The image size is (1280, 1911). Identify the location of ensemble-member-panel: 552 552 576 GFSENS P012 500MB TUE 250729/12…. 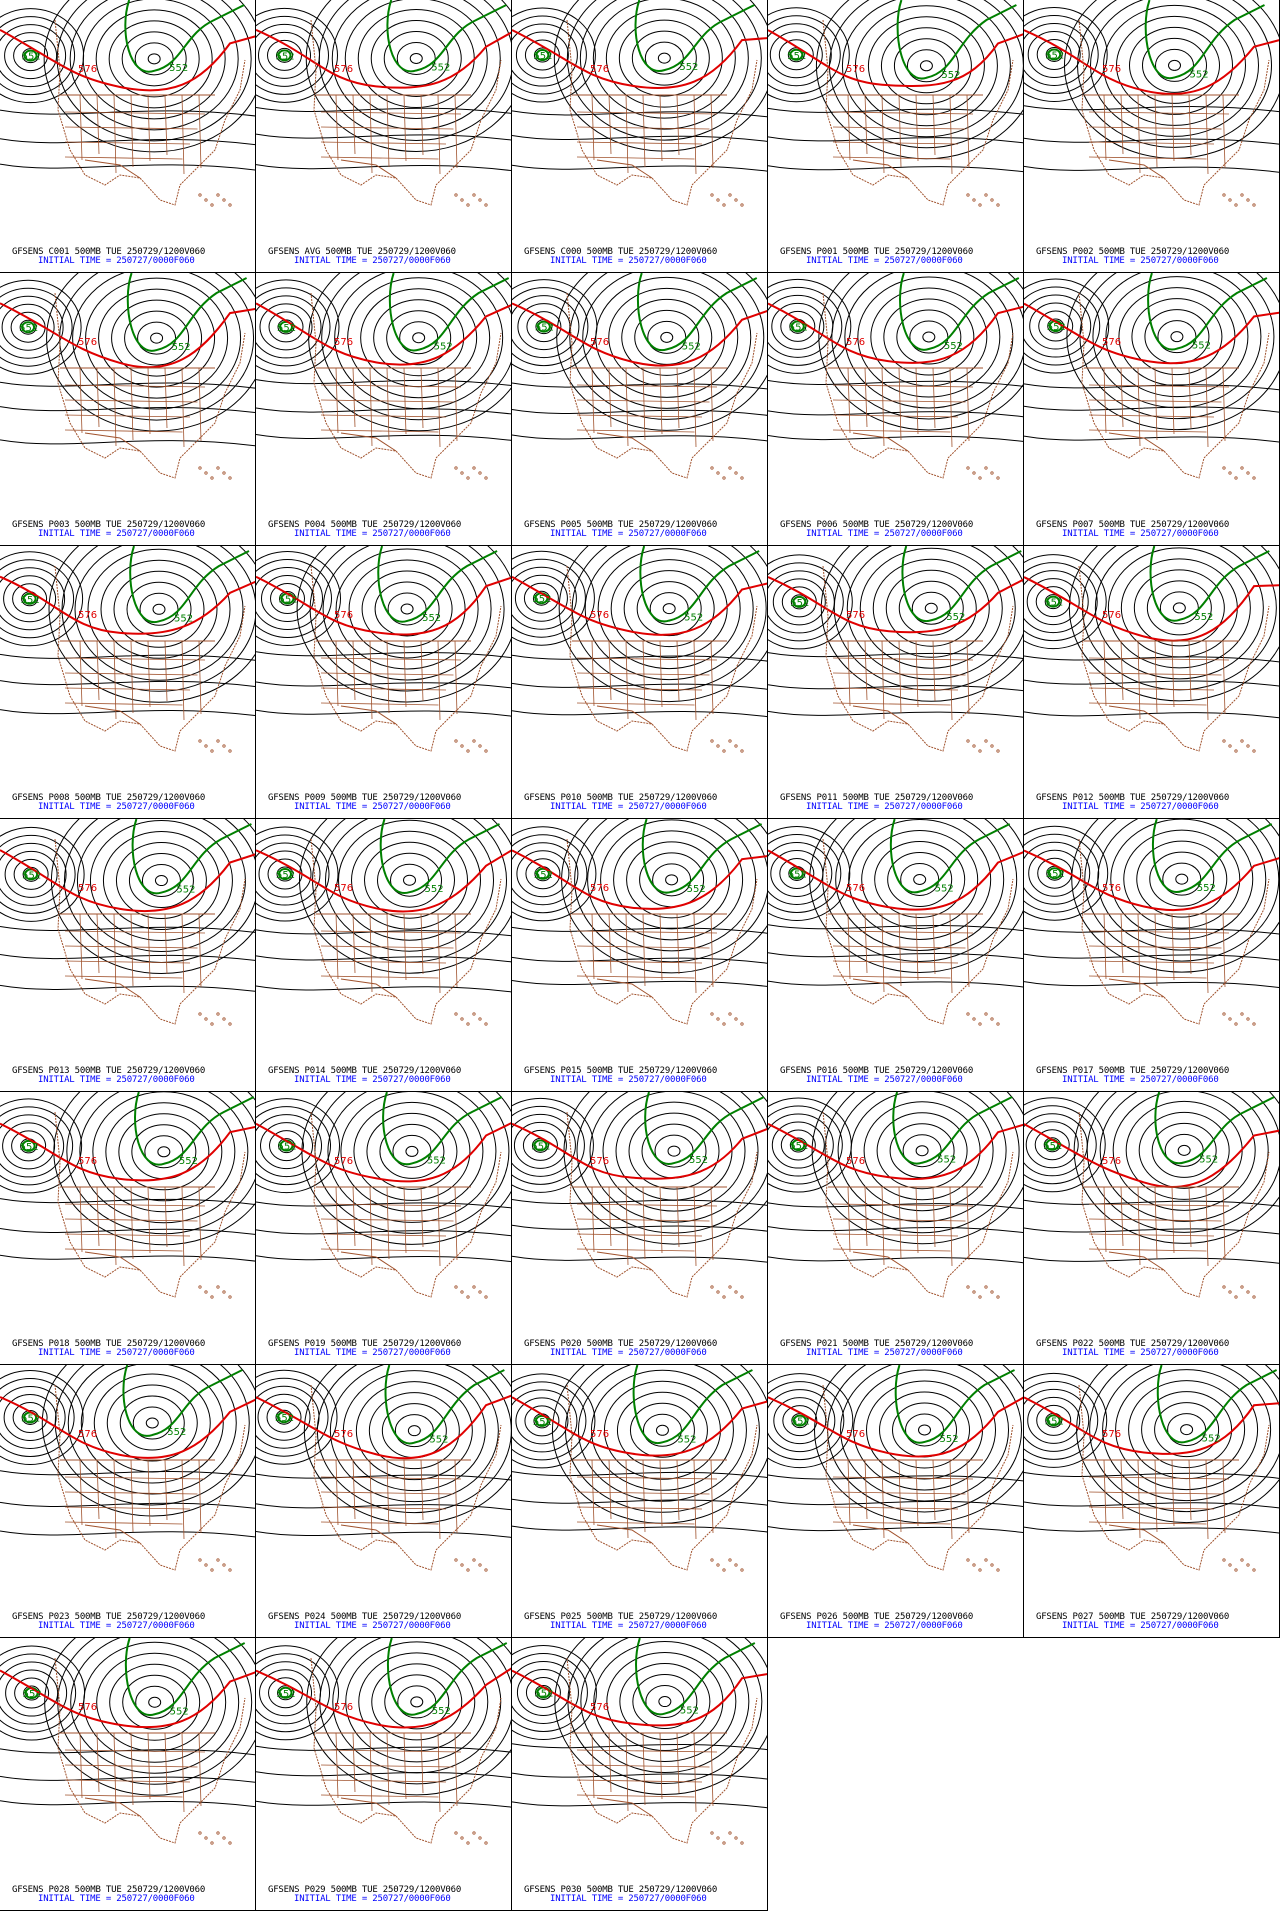
(1152, 682).